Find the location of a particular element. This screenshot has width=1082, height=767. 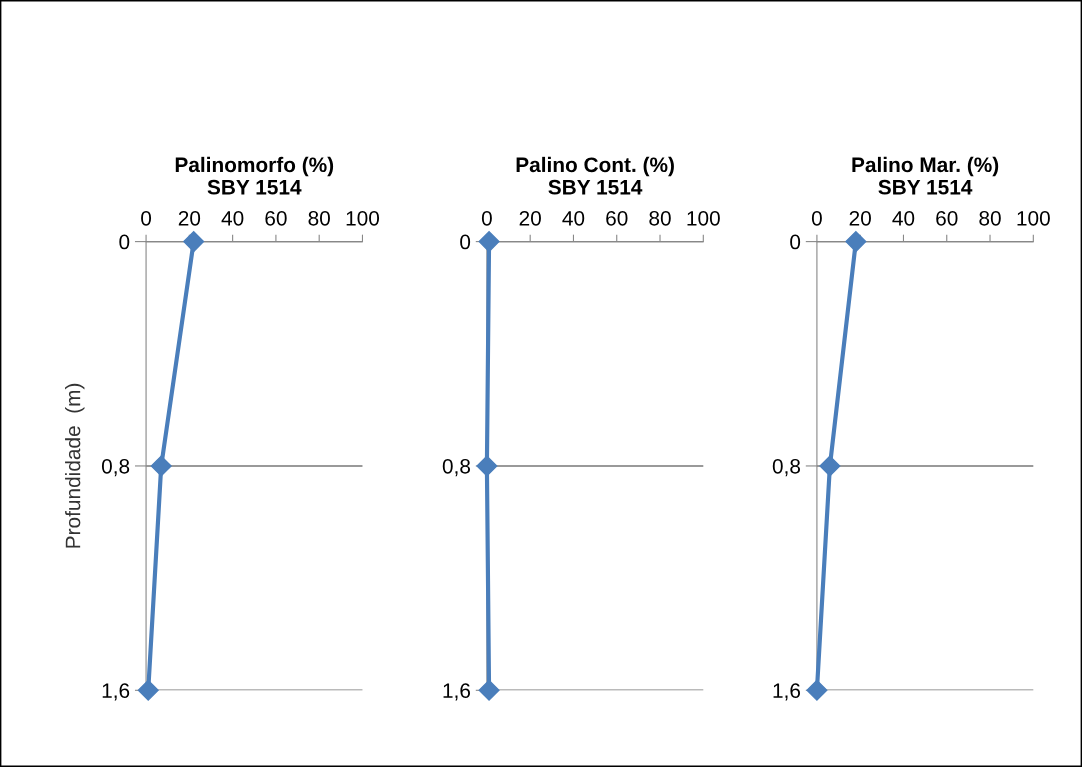

chart-title: Palinomorfo (%) SBY 1514 is located at coordinates (254, 175).